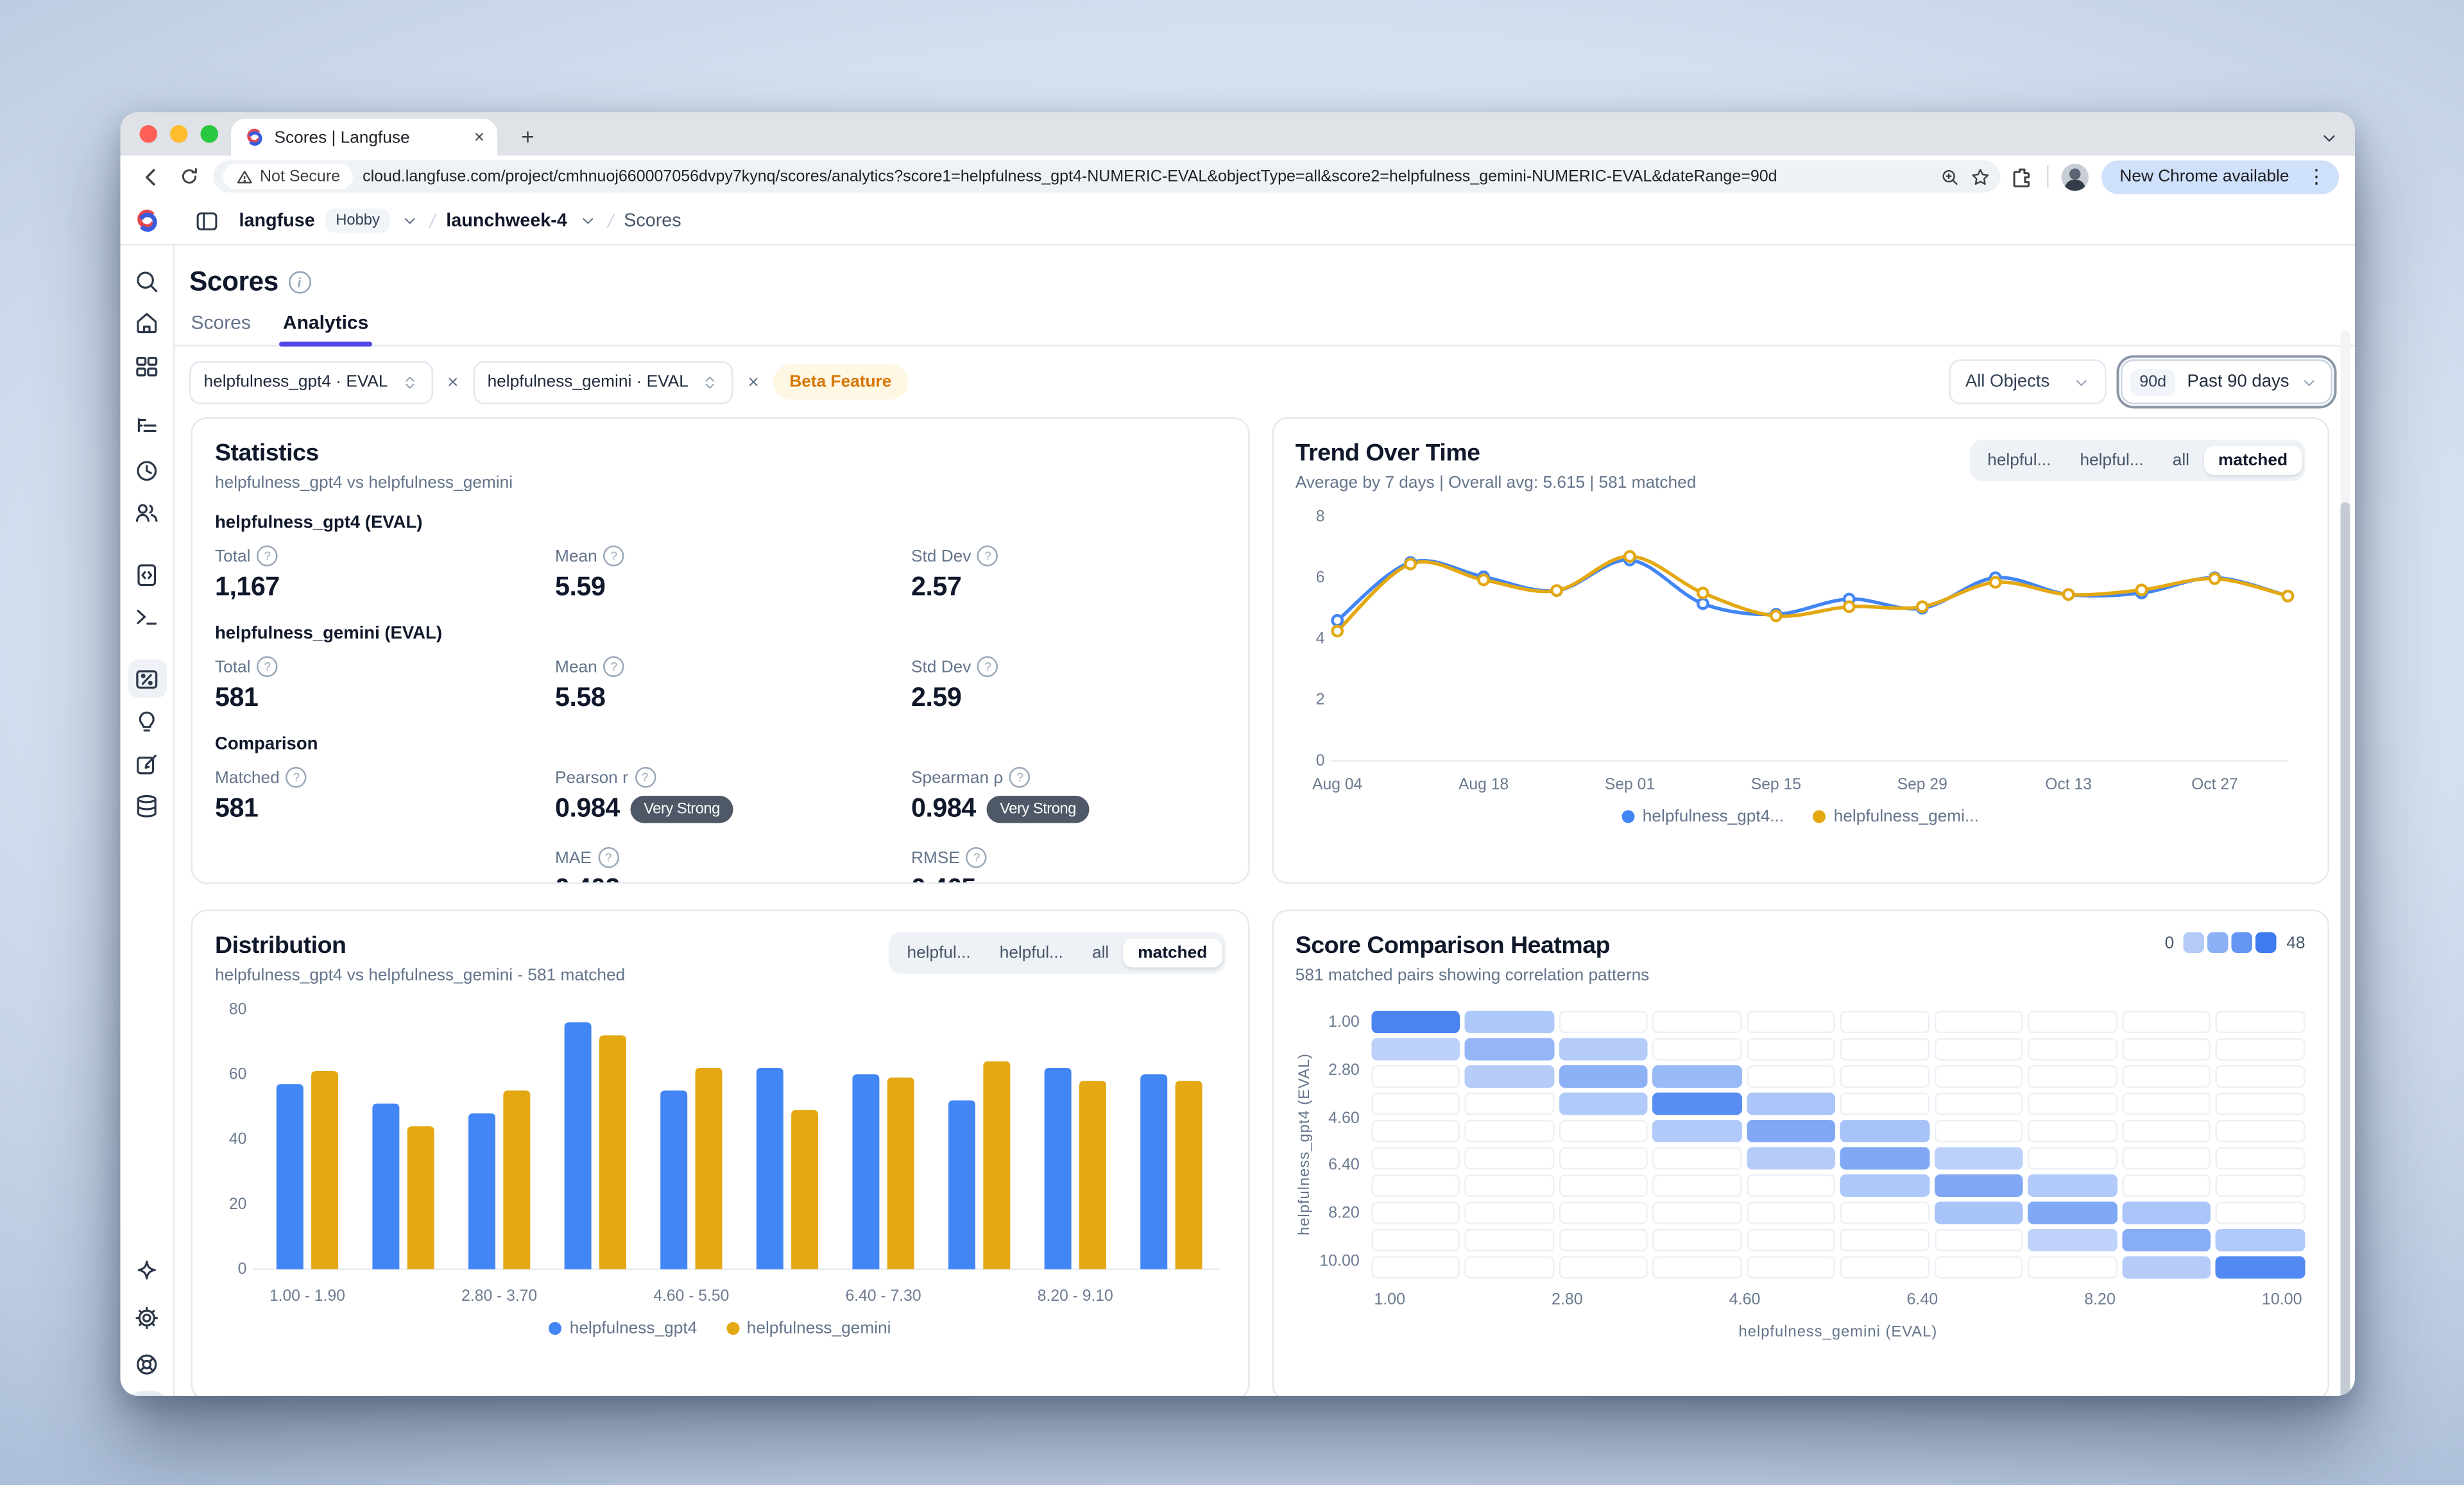 Image resolution: width=2464 pixels, height=1485 pixels. What do you see at coordinates (2023, 176) in the screenshot?
I see `extensions-puzzle-icon` at bounding box center [2023, 176].